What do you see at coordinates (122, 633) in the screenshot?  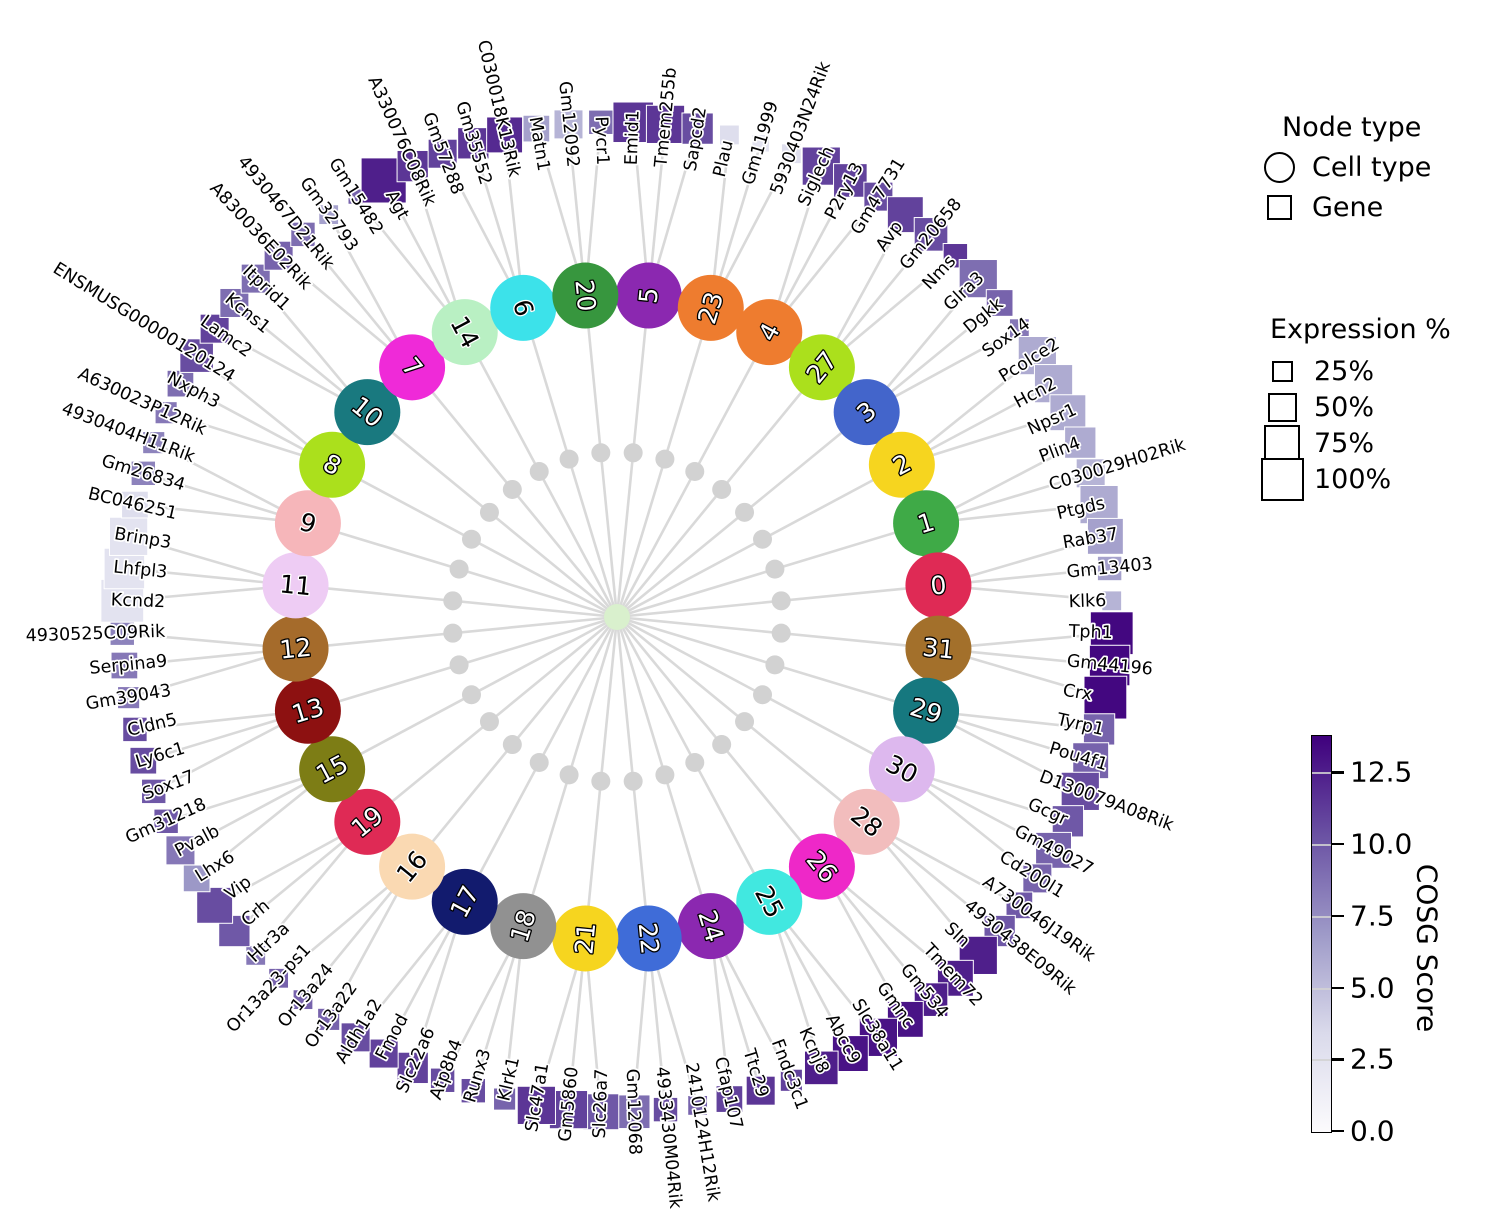 I see `gene-square-4930525C09Rik` at bounding box center [122, 633].